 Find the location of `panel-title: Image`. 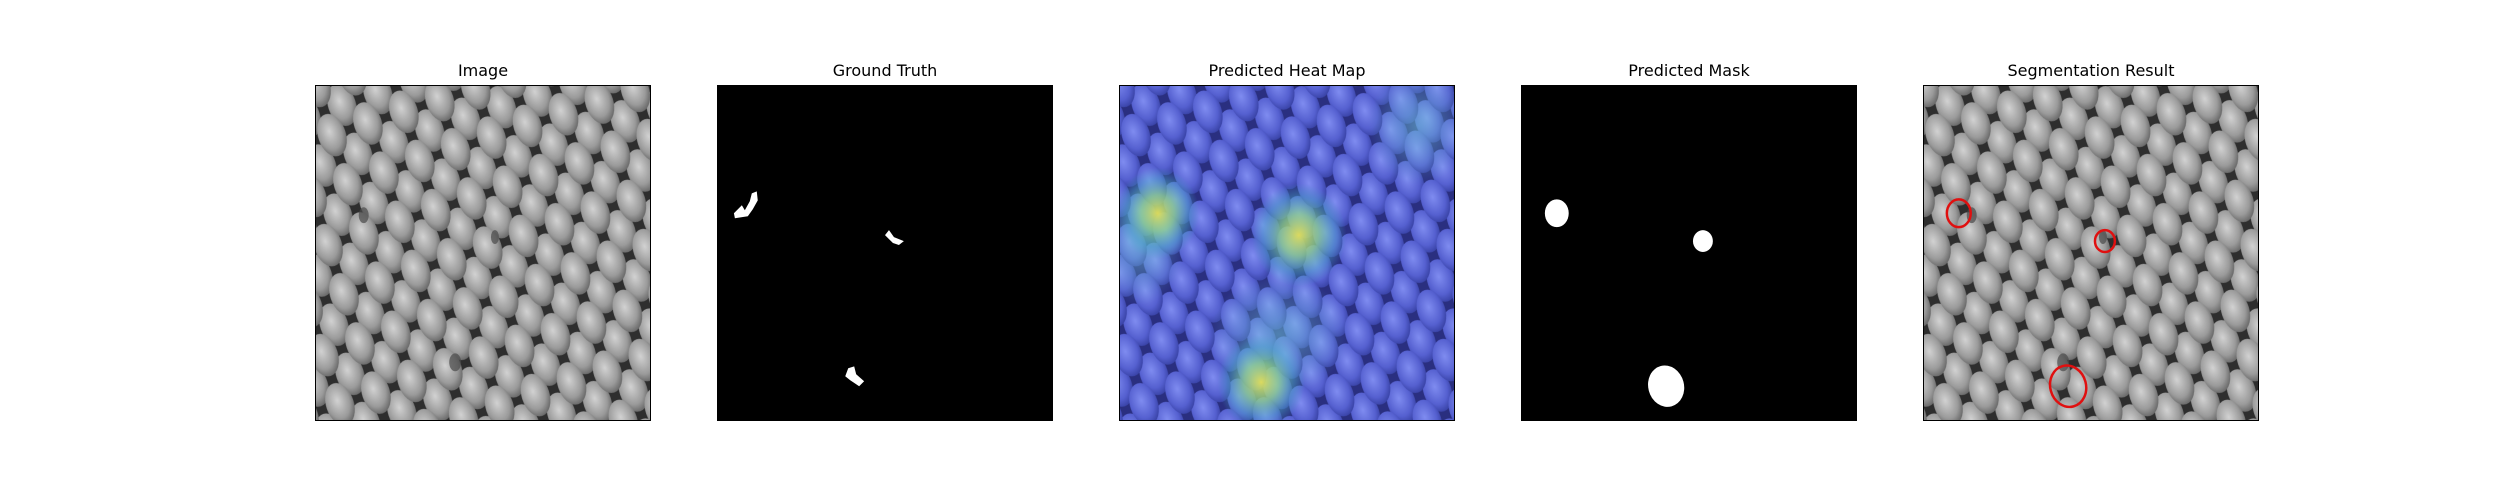

panel-title: Image is located at coordinates (483, 70).